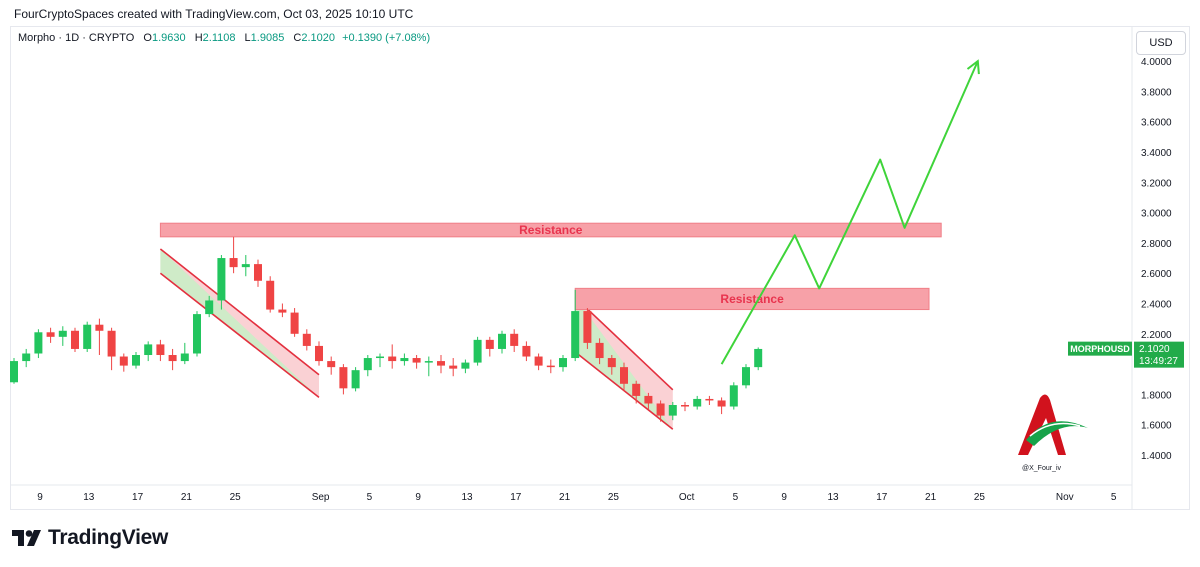 This screenshot has height=567, width=1200. What do you see at coordinates (1159, 354) in the screenshot?
I see `last-price-tag` at bounding box center [1159, 354].